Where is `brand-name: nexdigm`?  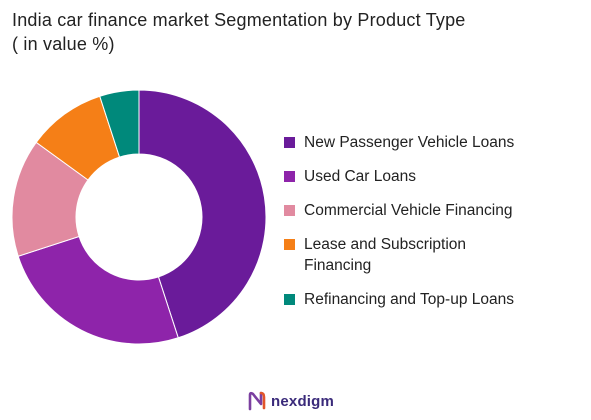 brand-name: nexdigm is located at coordinates (303, 401).